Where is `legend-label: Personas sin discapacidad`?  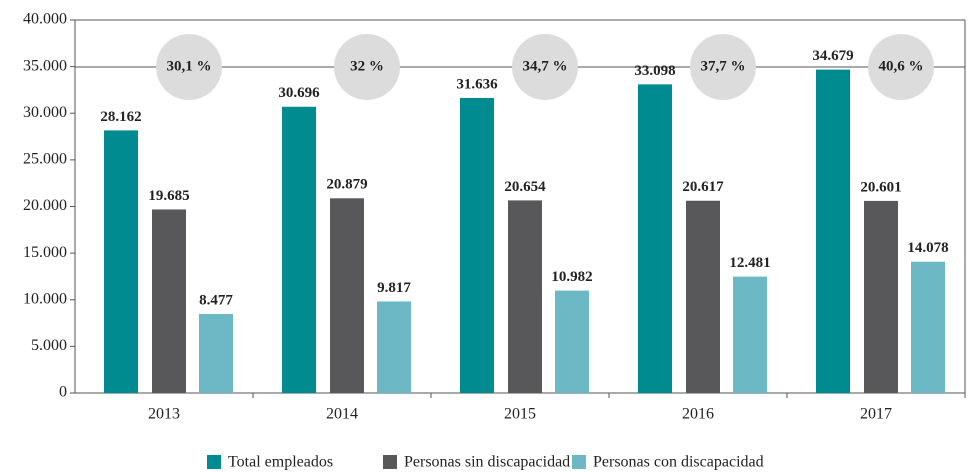 legend-label: Personas sin discapacidad is located at coordinates (487, 462).